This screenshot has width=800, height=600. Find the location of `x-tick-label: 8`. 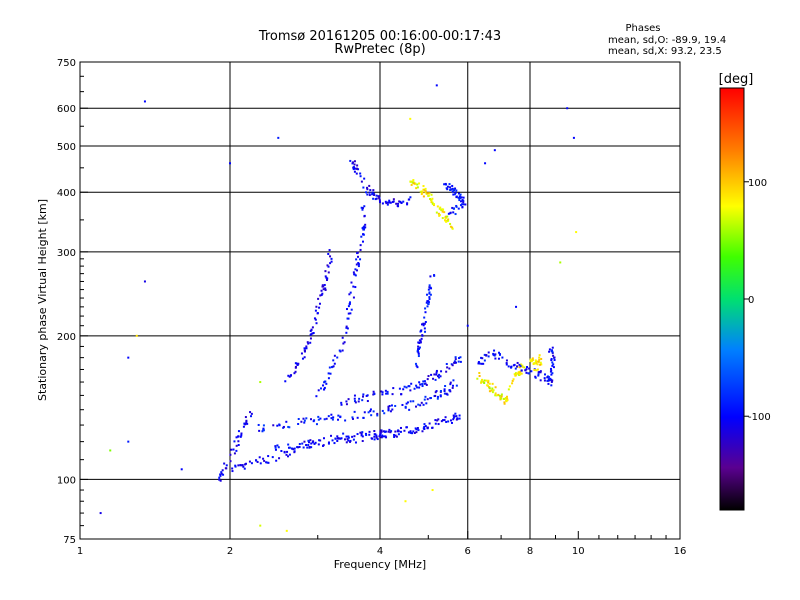

x-tick-label: 8 is located at coordinates (530, 551).